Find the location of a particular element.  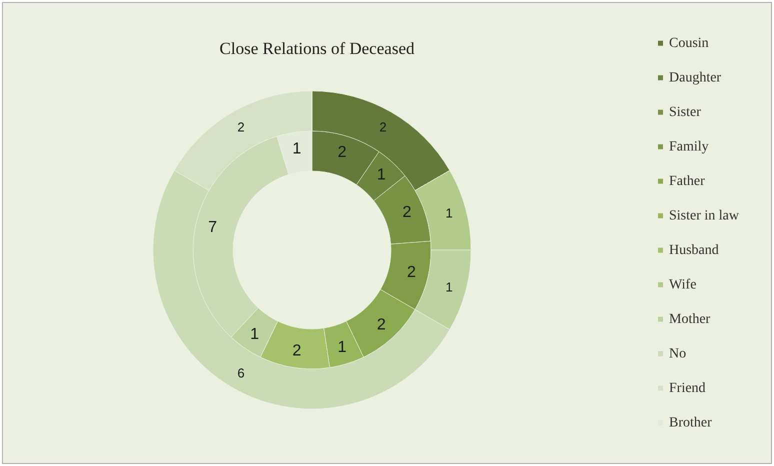

legend-label: No is located at coordinates (677, 354).